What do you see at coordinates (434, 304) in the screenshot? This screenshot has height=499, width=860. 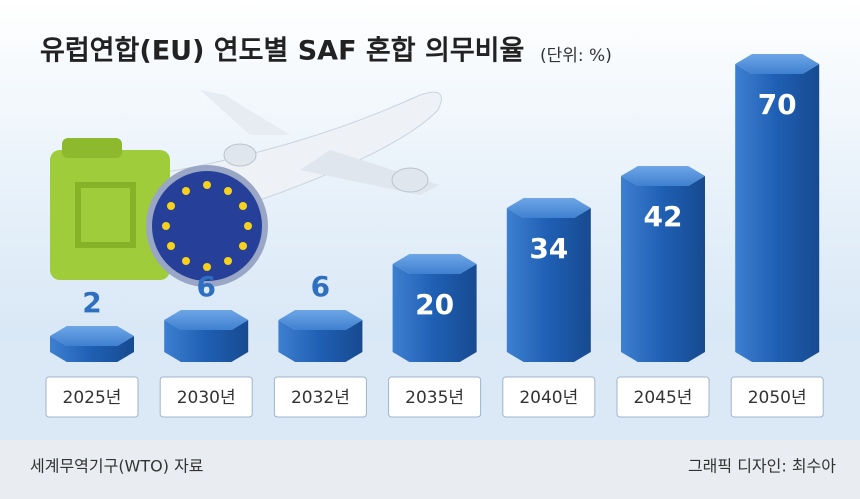 I see `value-label: 20` at bounding box center [434, 304].